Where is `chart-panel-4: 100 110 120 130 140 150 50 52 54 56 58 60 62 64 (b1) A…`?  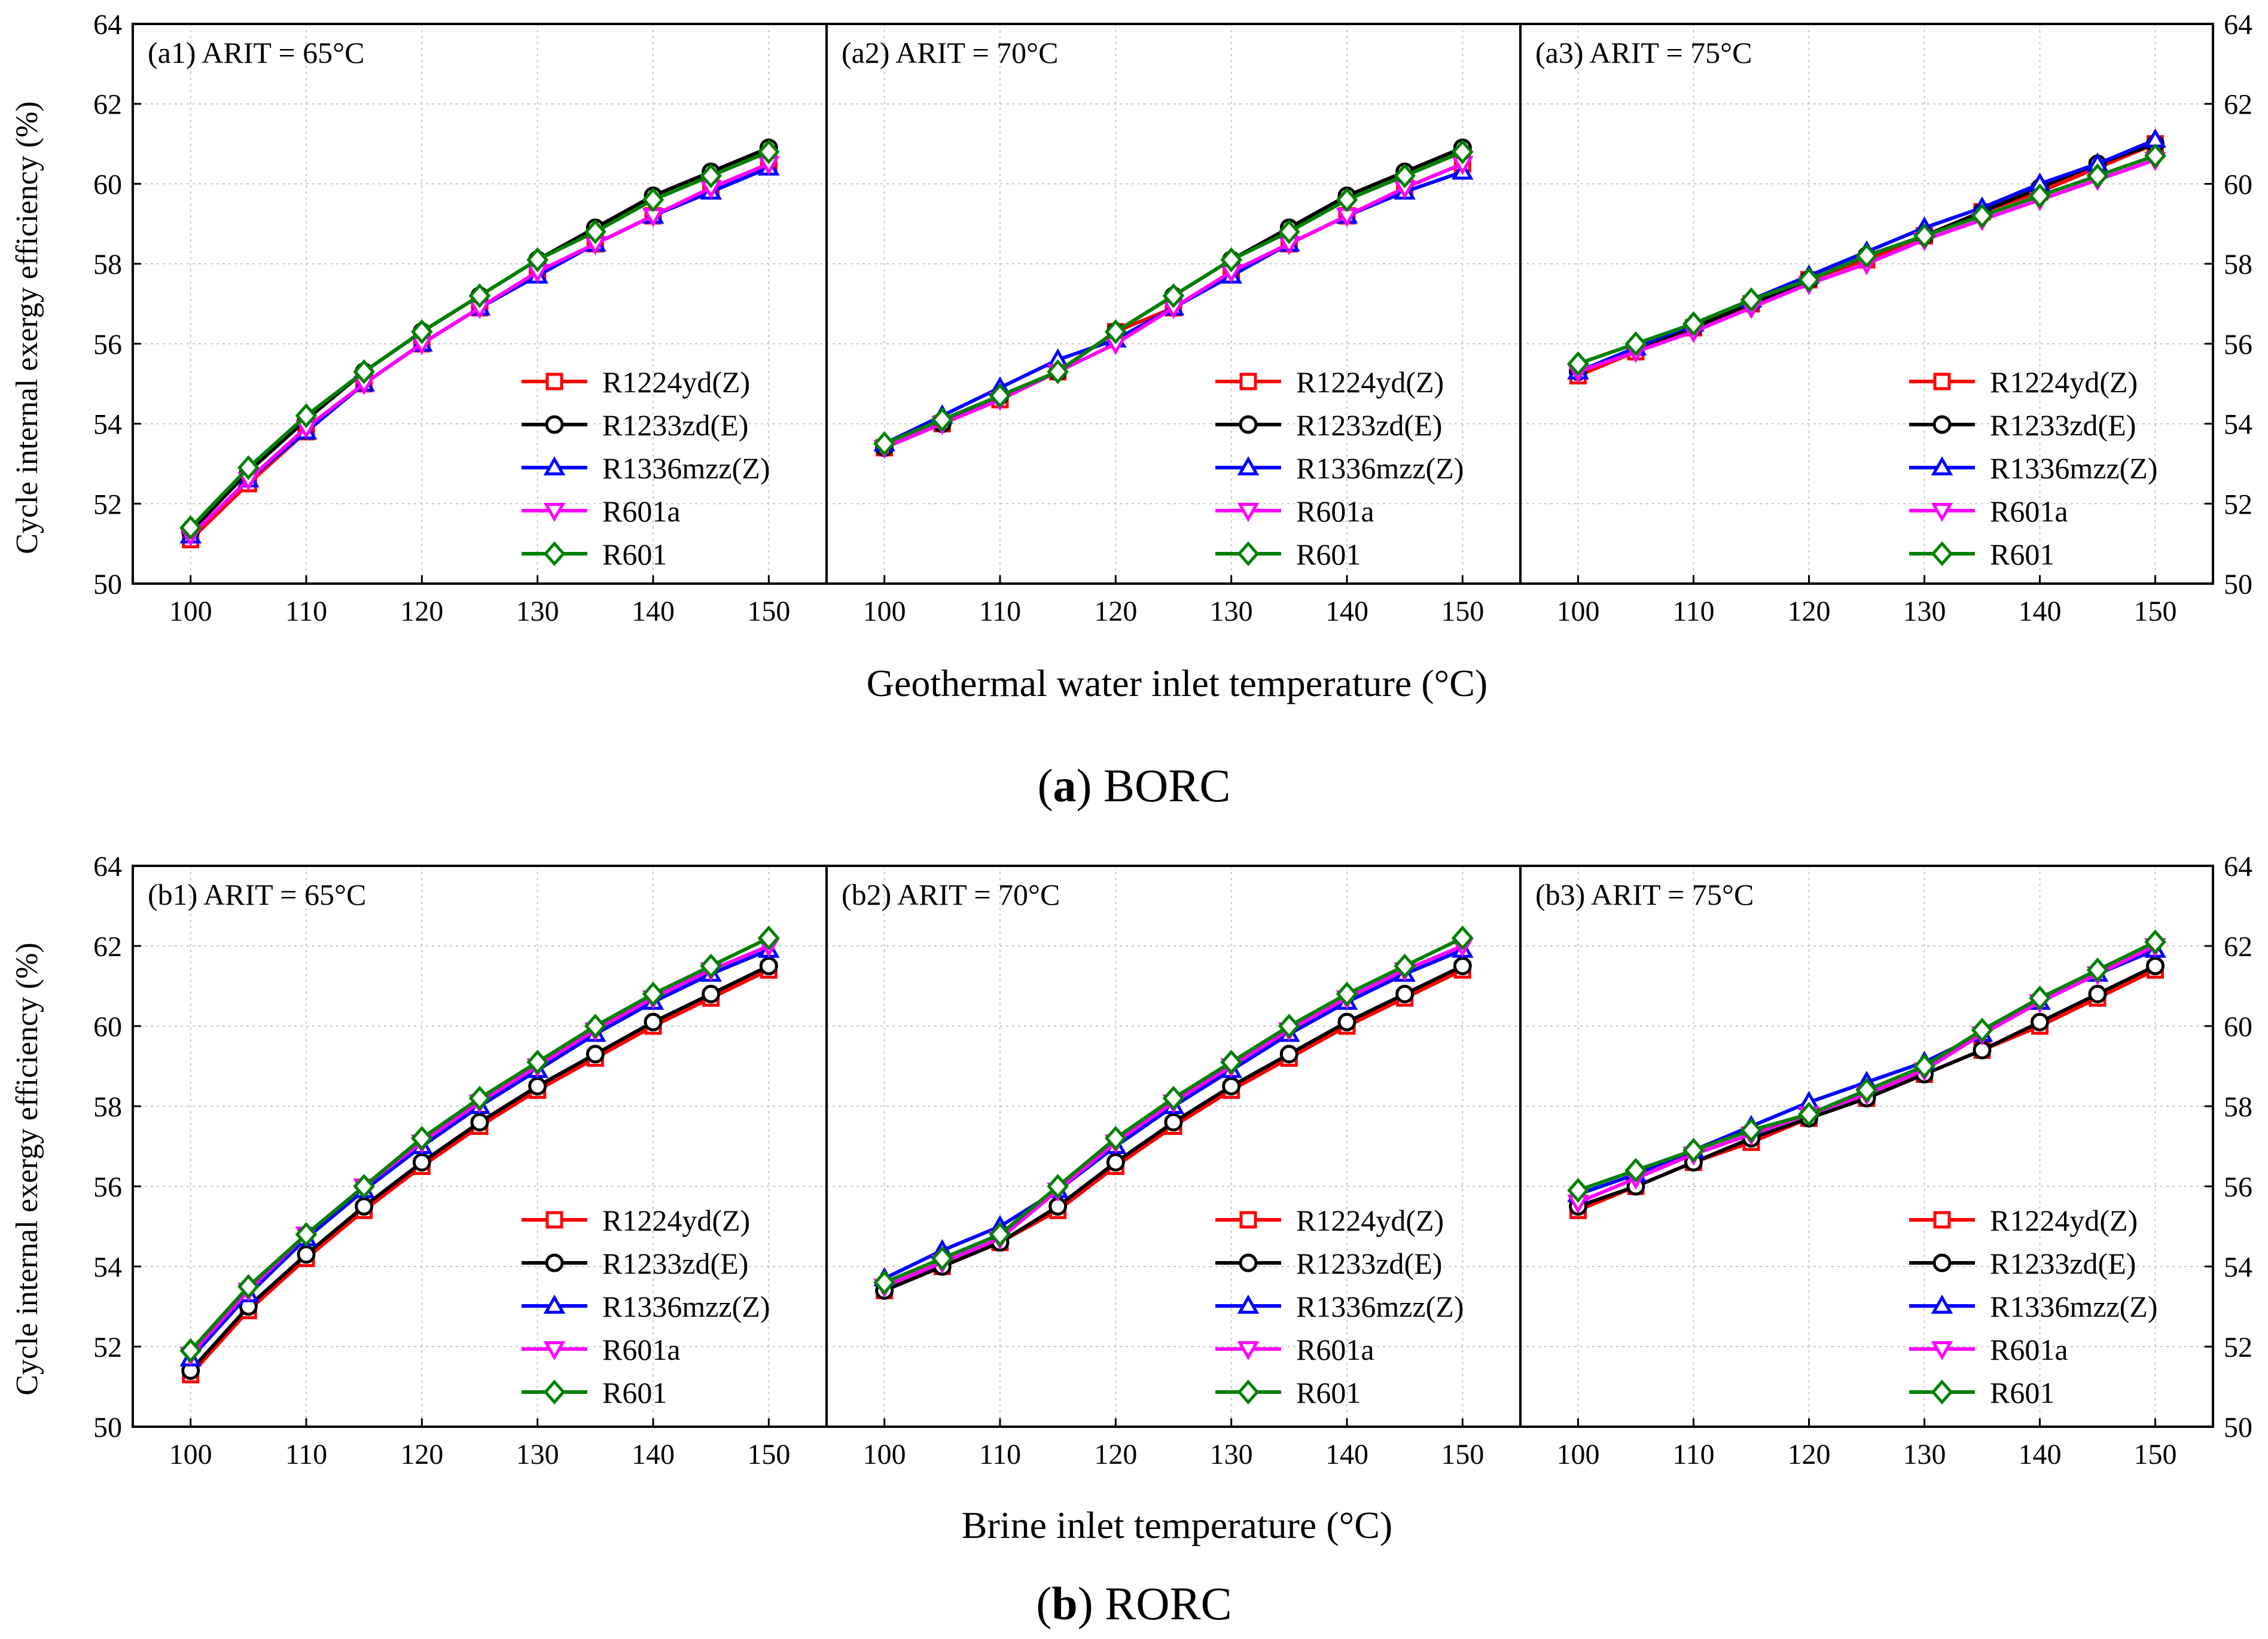 chart-panel-4: 100 110 120 130 140 150 50 52 54 56 58 60 62 64 (b1) A… is located at coordinates (460, 1160).